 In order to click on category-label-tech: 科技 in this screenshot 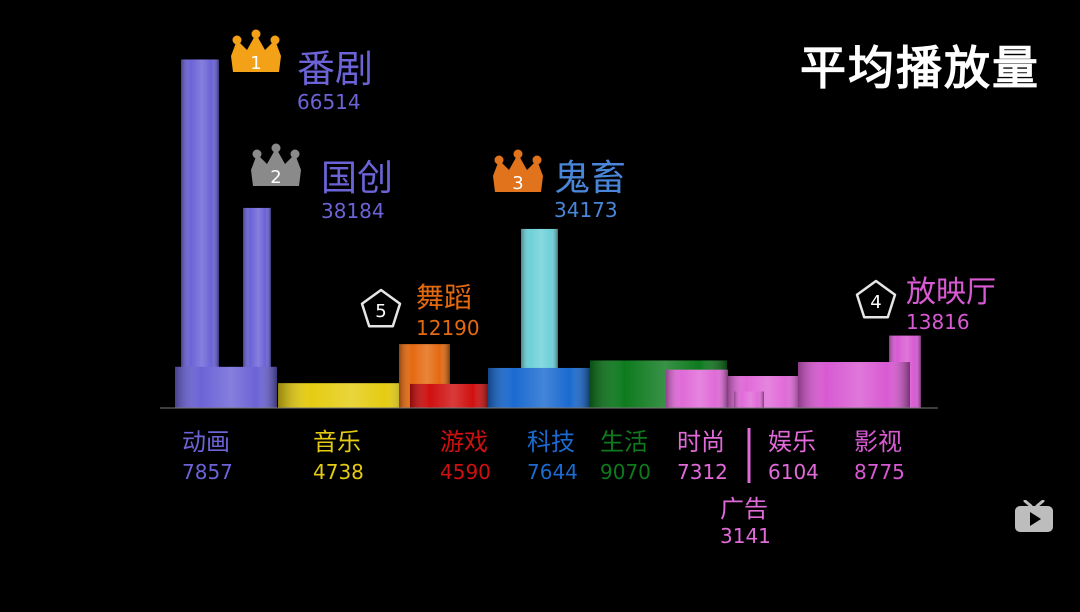, I will do `click(551, 442)`.